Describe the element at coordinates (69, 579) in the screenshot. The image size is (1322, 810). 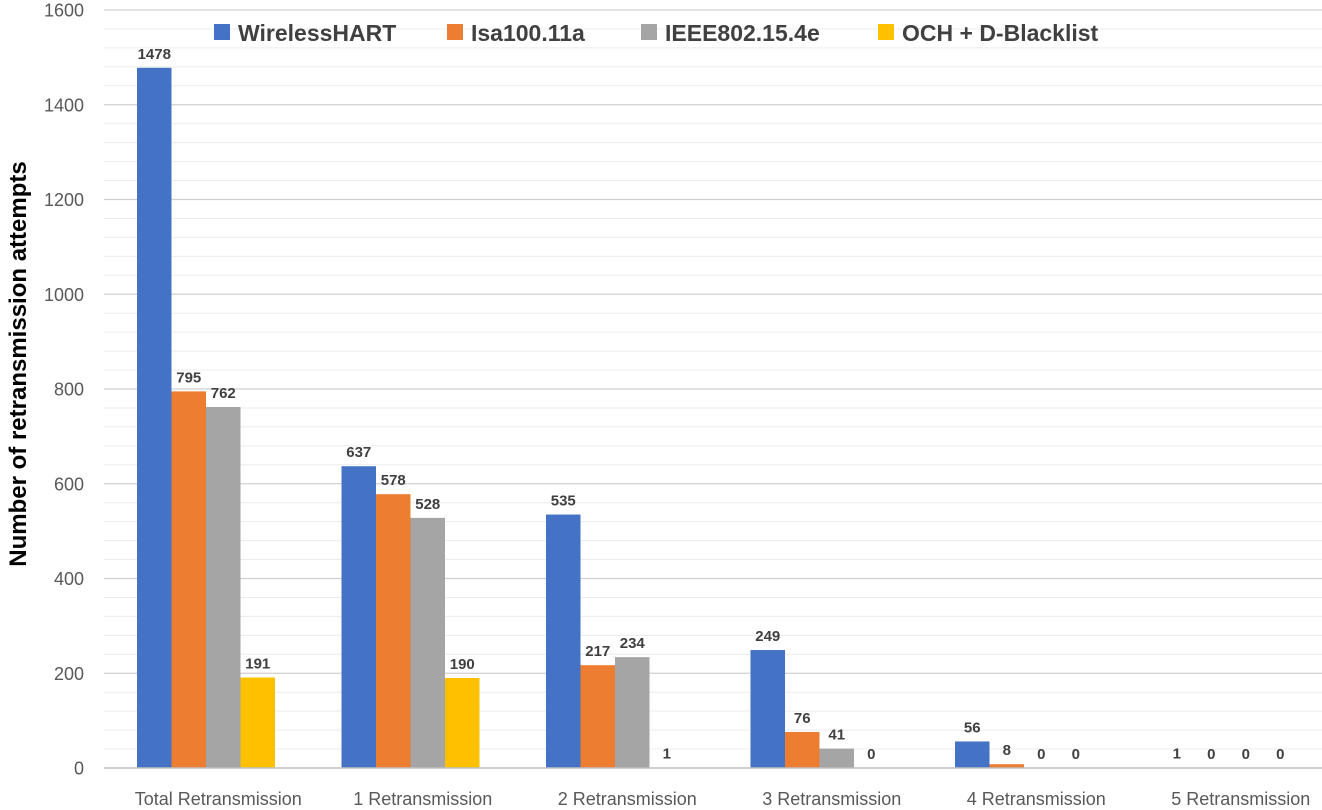
I see `y-tick-label: 400` at that location.